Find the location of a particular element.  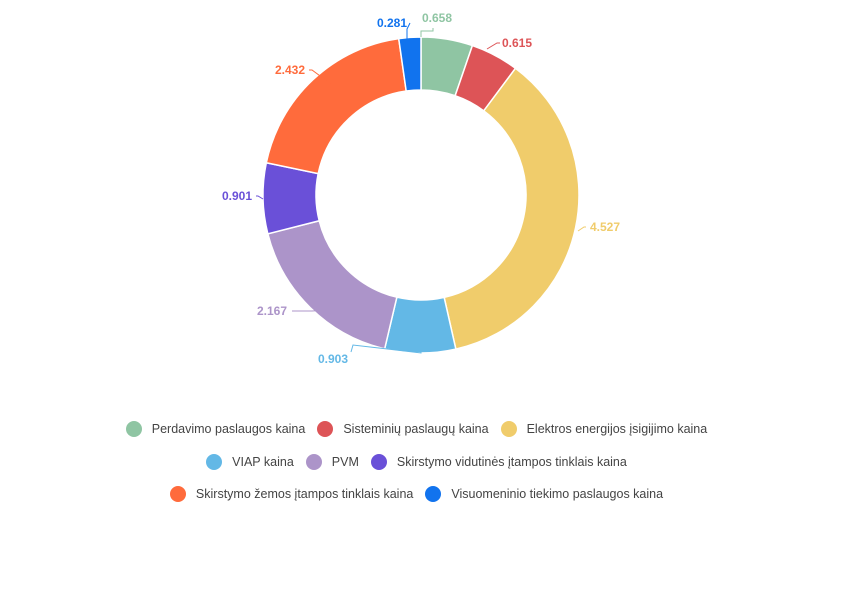

legend-label: PVM is located at coordinates (345, 461).